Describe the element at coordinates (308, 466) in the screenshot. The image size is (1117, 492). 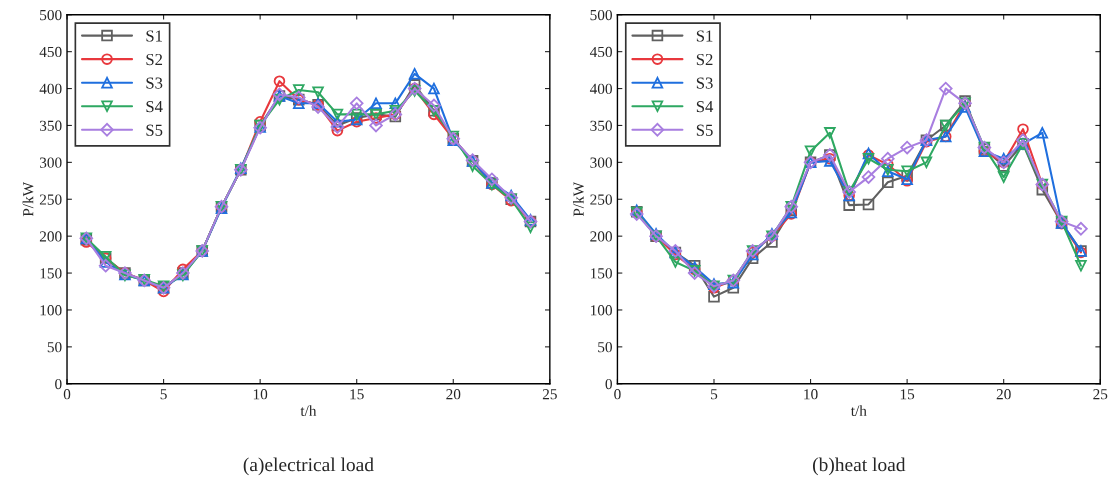
I see `text: (a)electrical load` at that location.